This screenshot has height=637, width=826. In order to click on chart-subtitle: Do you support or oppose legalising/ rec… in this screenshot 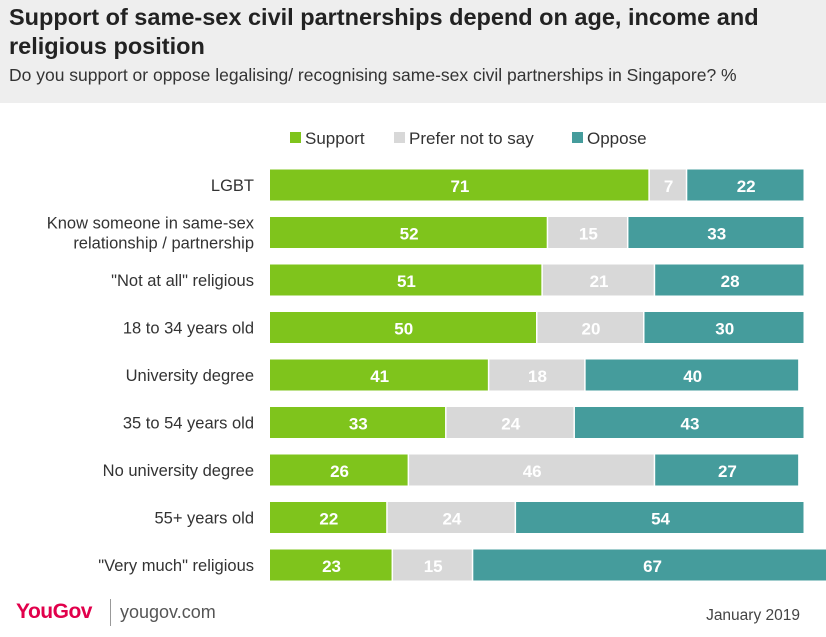, I will do `click(373, 75)`.